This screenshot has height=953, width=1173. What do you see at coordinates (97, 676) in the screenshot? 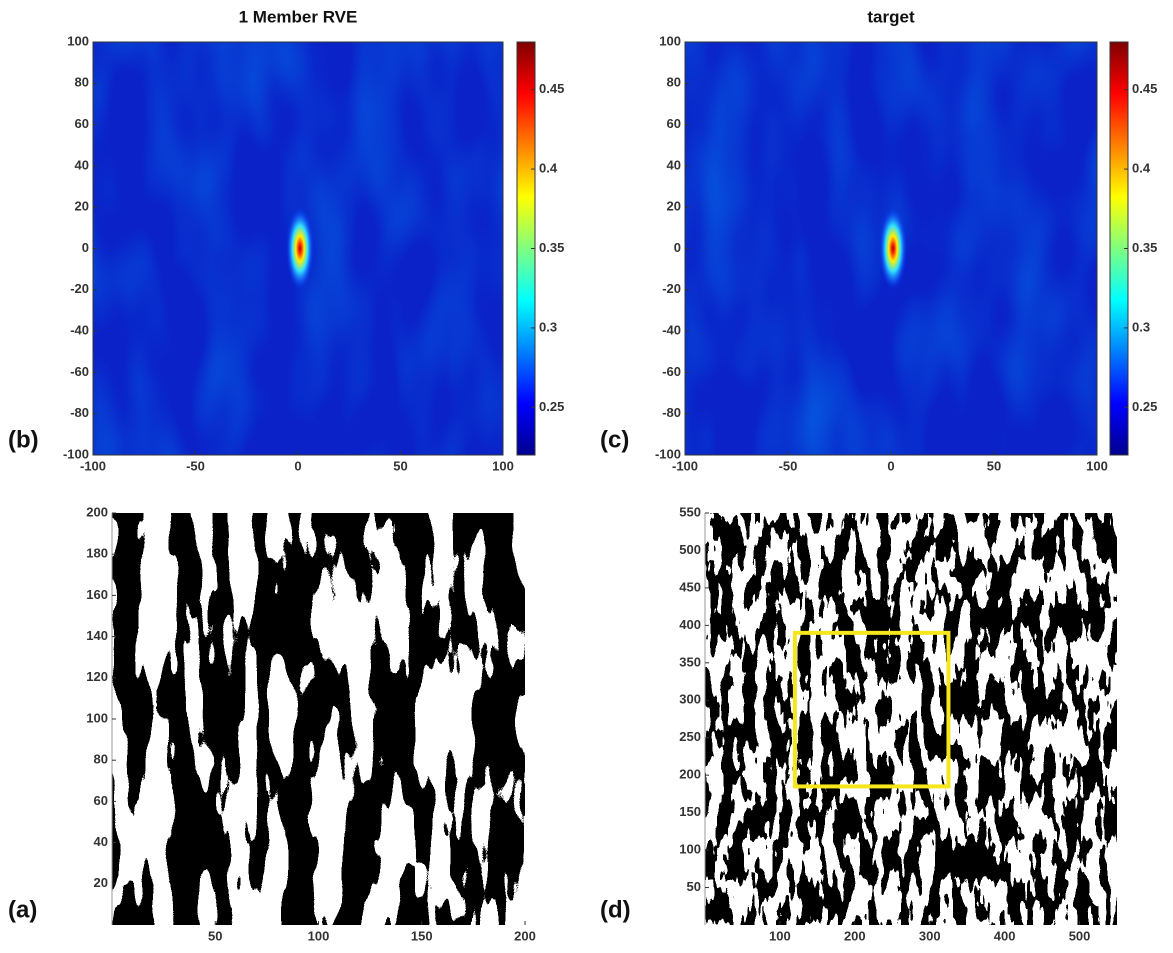
I see `y-tick-label: 120` at bounding box center [97, 676].